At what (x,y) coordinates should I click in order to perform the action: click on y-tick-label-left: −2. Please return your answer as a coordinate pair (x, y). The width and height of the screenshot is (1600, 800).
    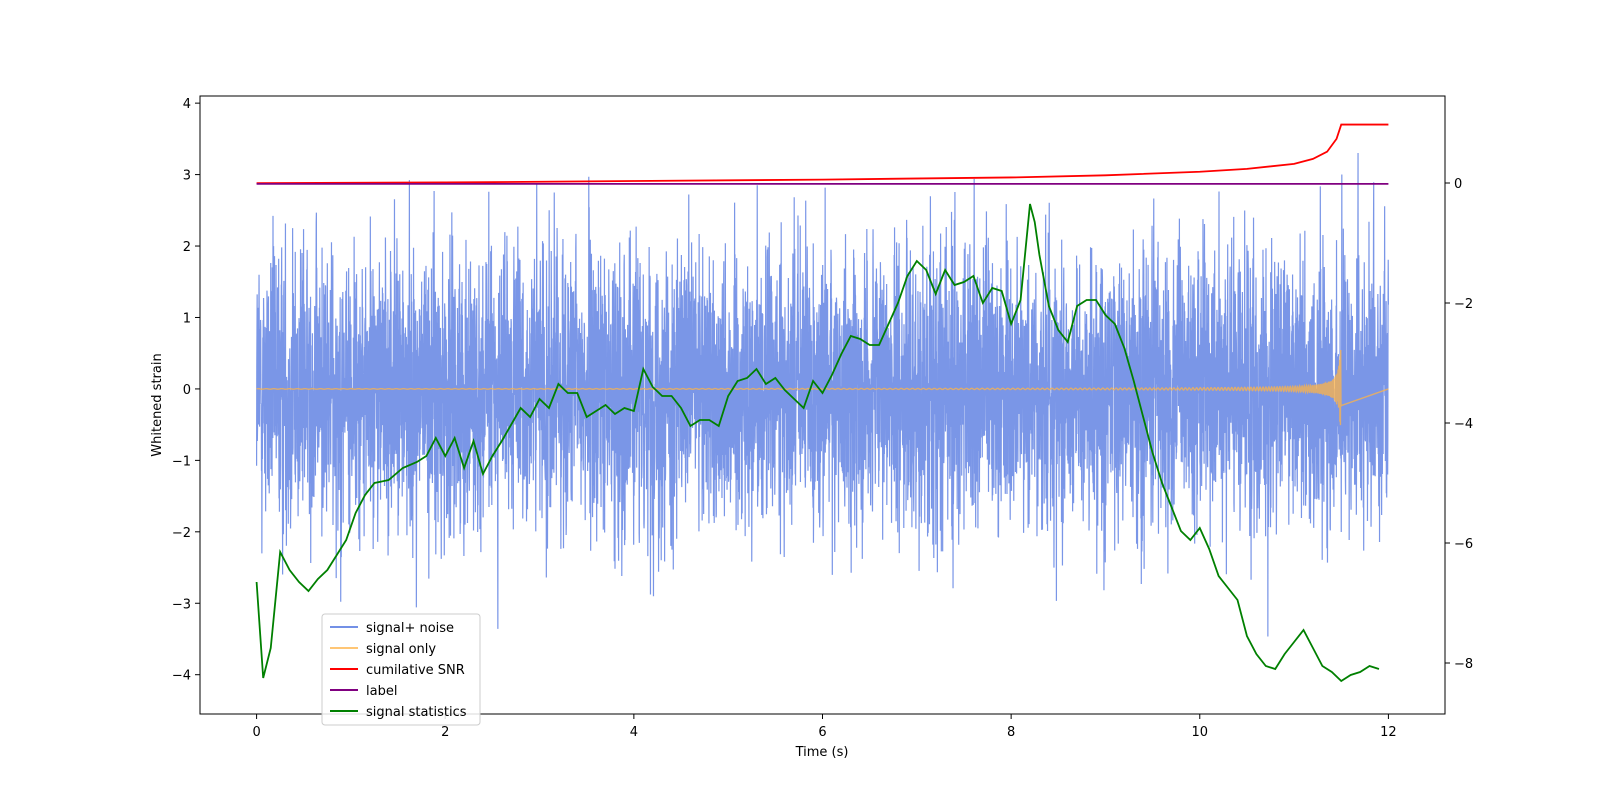
    Looking at the image, I should click on (181, 533).